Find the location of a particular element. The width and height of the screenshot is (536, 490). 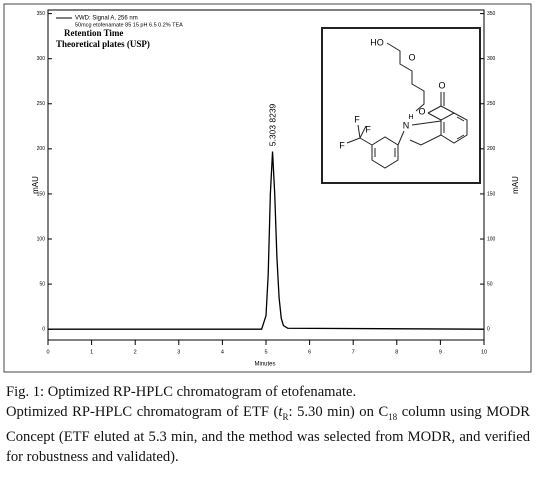

caption-part: t is located at coordinates (280, 412).